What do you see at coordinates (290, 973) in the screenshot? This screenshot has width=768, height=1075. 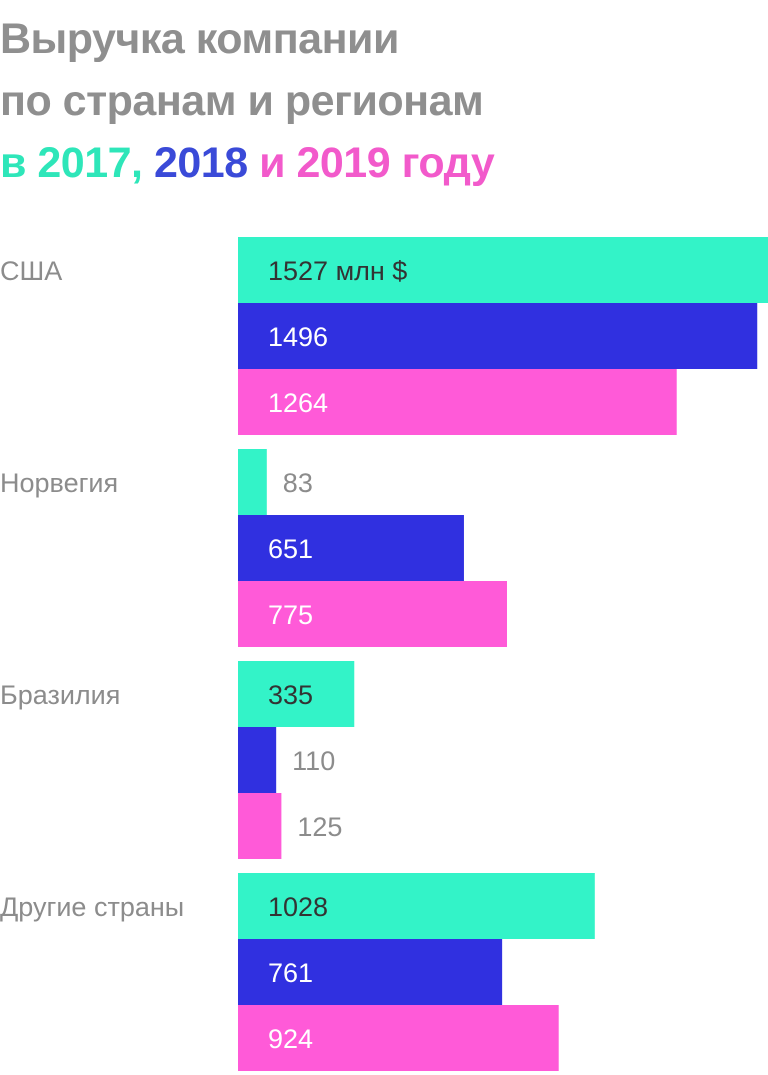 I see `bar-value-label: 761` at bounding box center [290, 973].